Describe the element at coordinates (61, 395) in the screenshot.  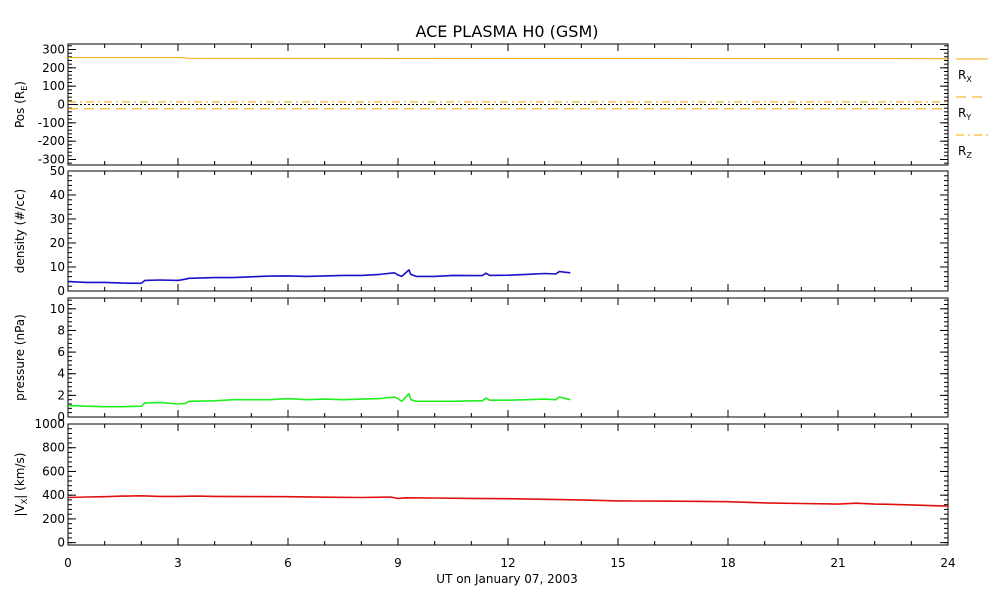
I see `y-tick-label: 2` at that location.